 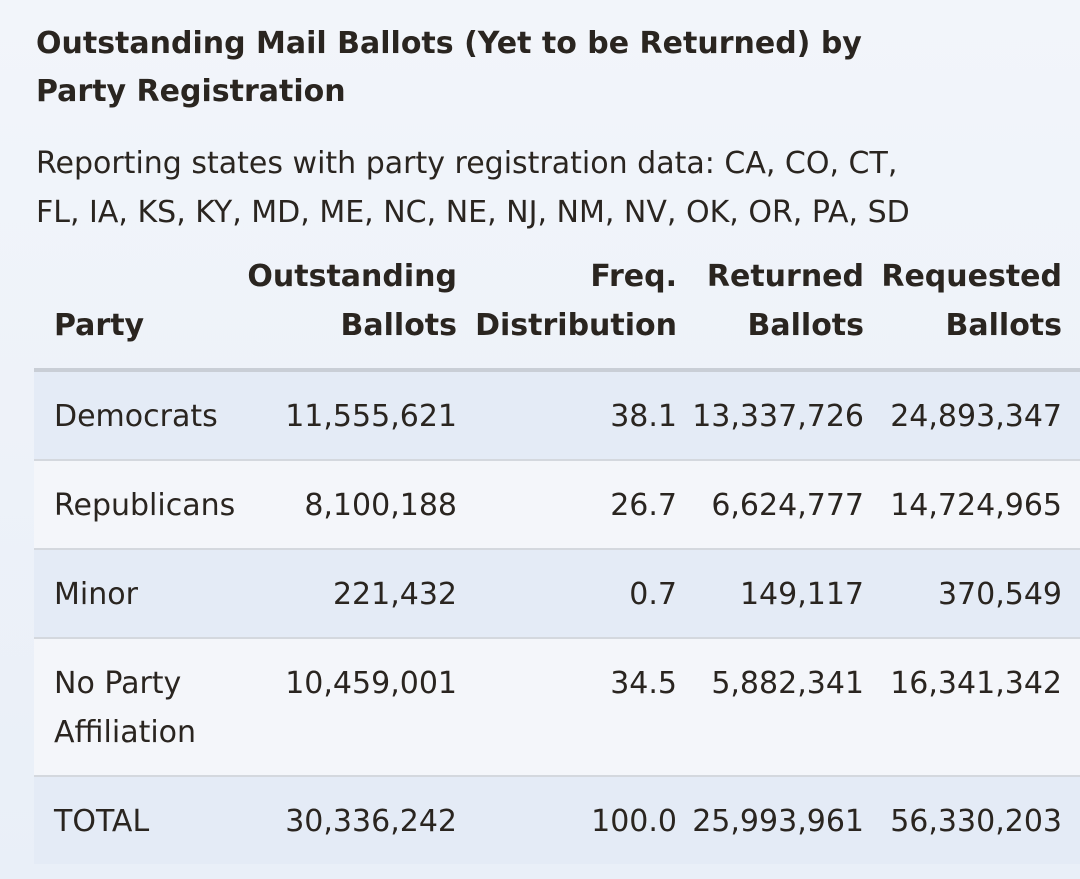 I want to click on cell-freq: 38.1, so click(x=567, y=415).